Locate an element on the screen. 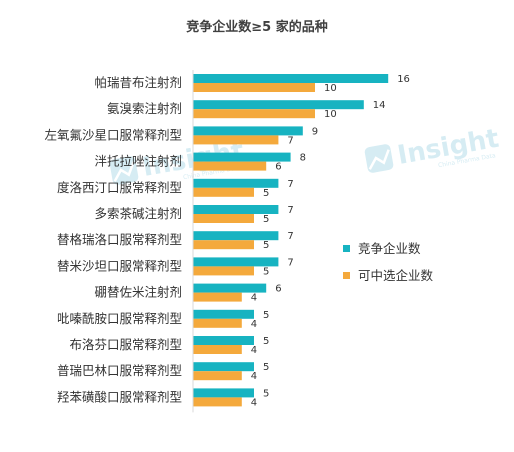 The height and width of the screenshot is (452, 514). category-label: 帕瑞昔布注射剂 is located at coordinates (138, 82).